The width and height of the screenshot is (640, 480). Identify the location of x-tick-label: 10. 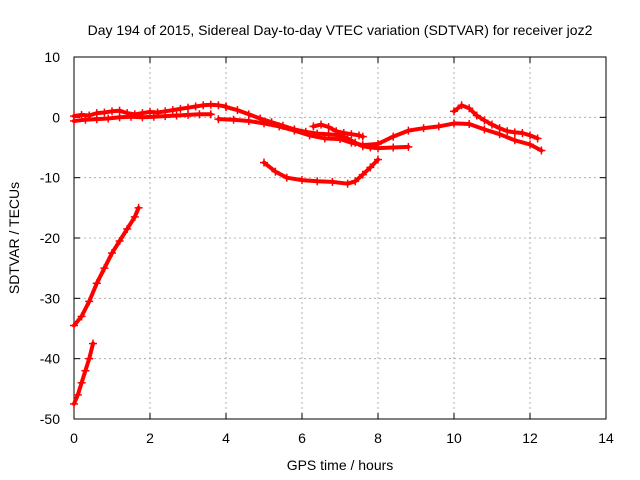
(454, 438).